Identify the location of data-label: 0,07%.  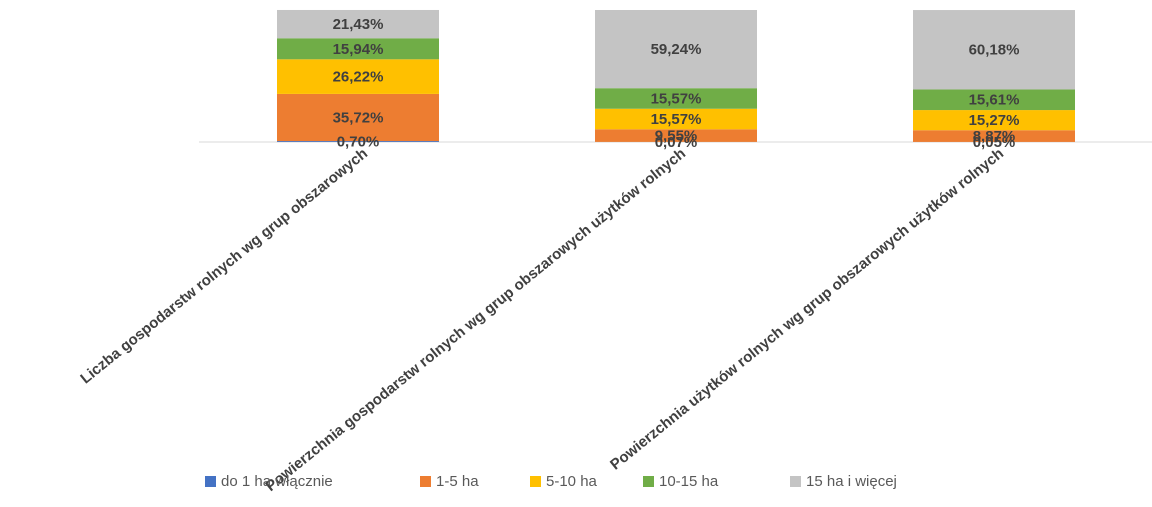
(676, 142).